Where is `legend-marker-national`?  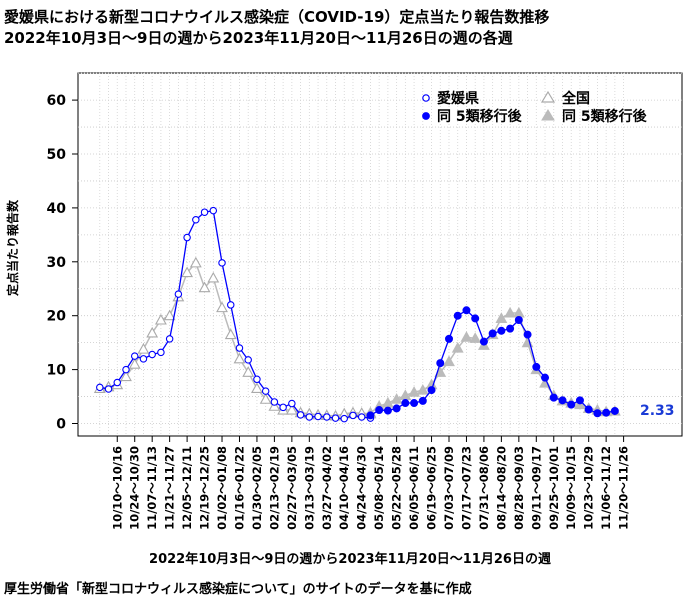 legend-marker-national is located at coordinates (548, 96).